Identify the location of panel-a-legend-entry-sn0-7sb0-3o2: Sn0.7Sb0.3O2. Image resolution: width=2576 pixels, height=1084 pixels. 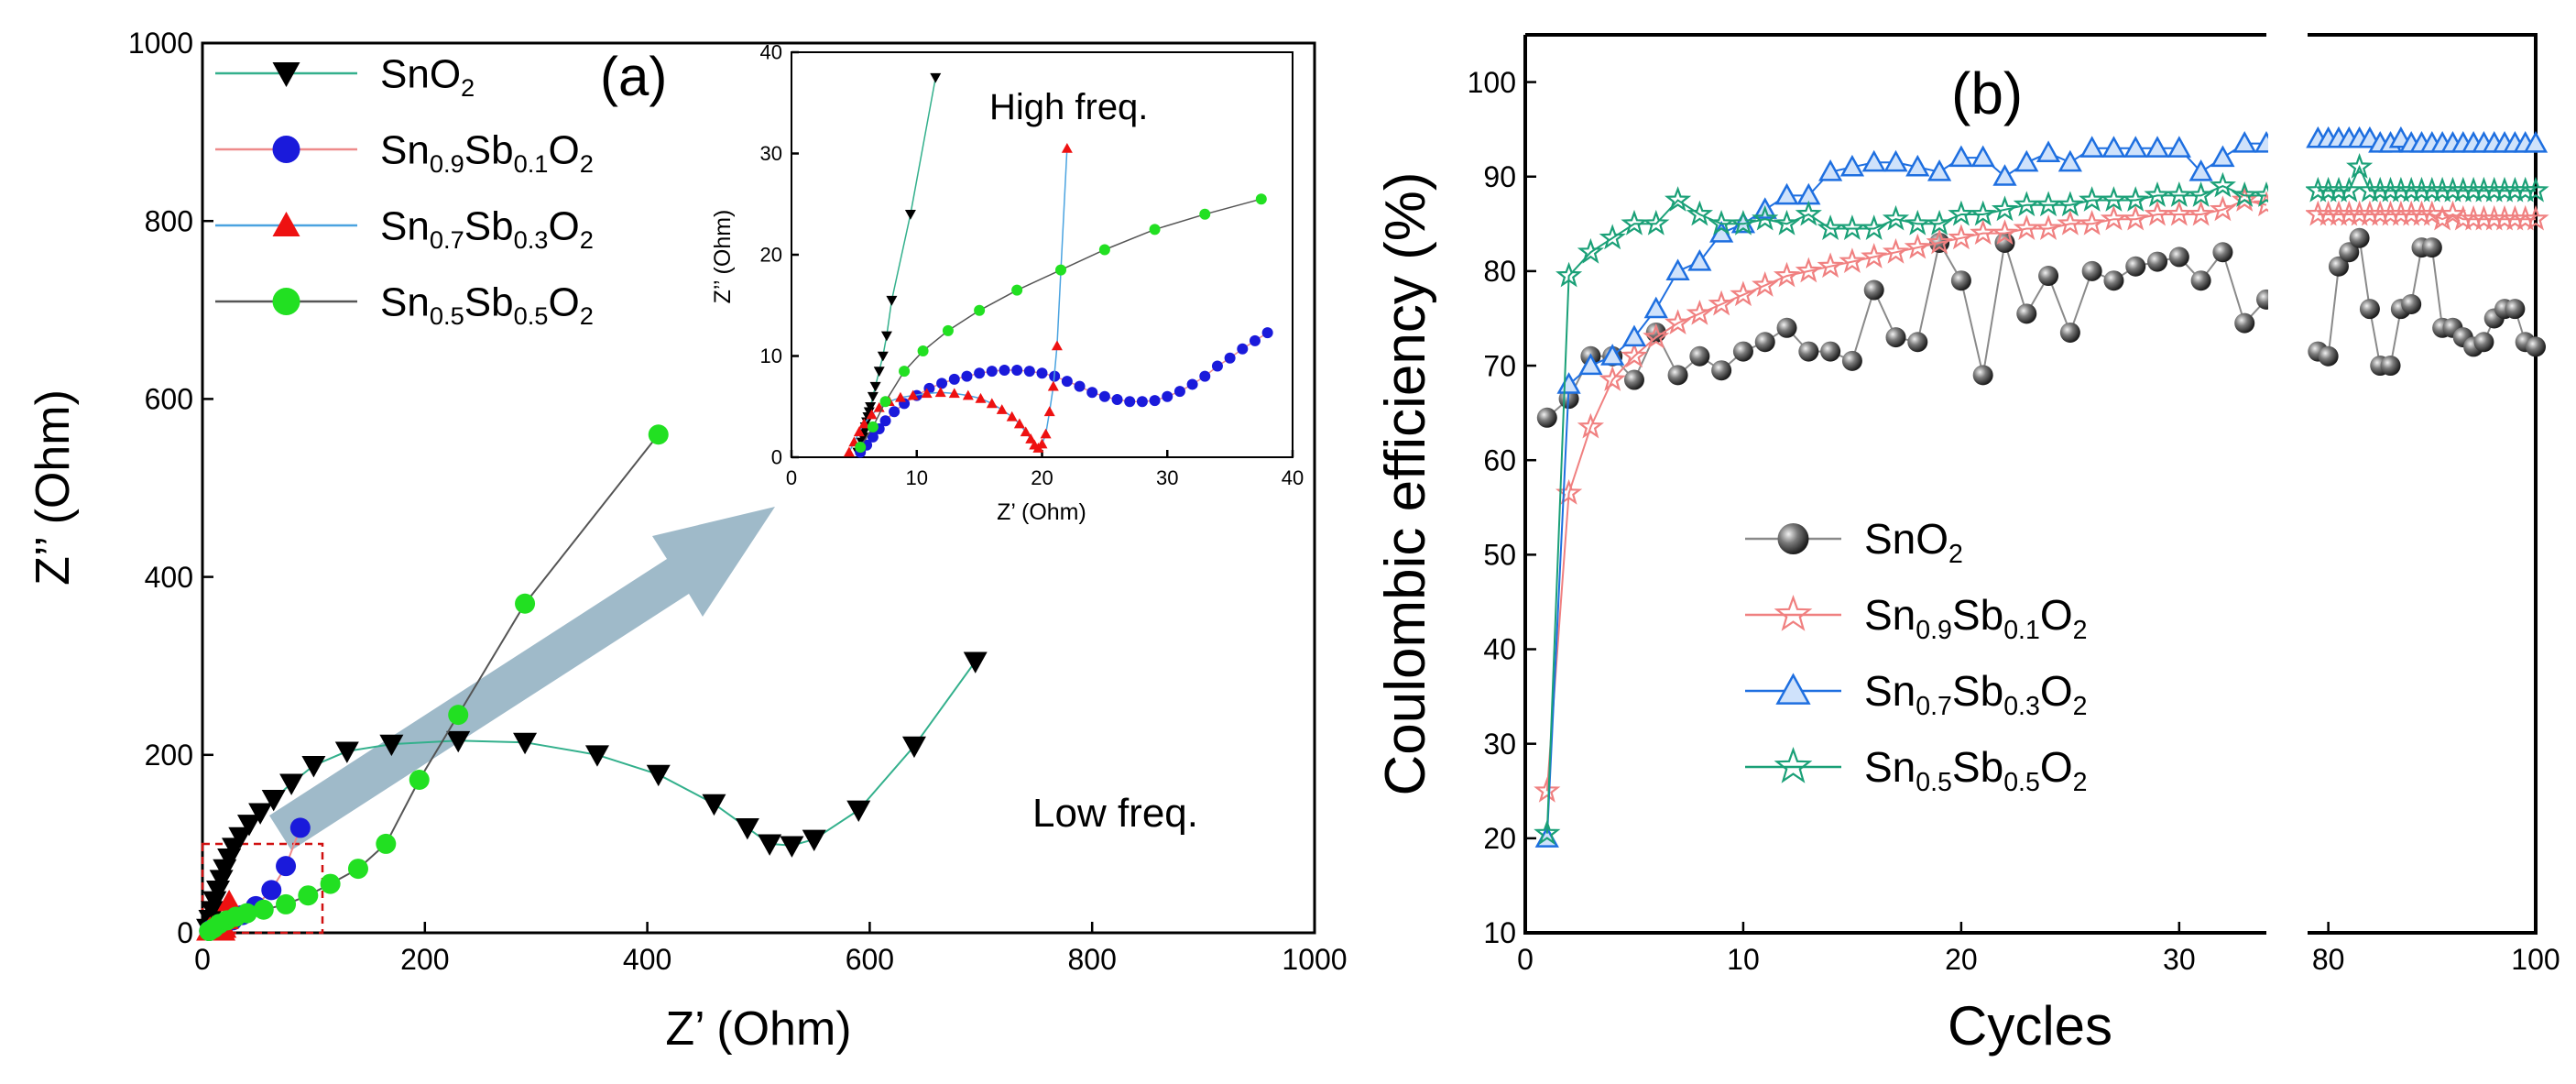
(405, 228).